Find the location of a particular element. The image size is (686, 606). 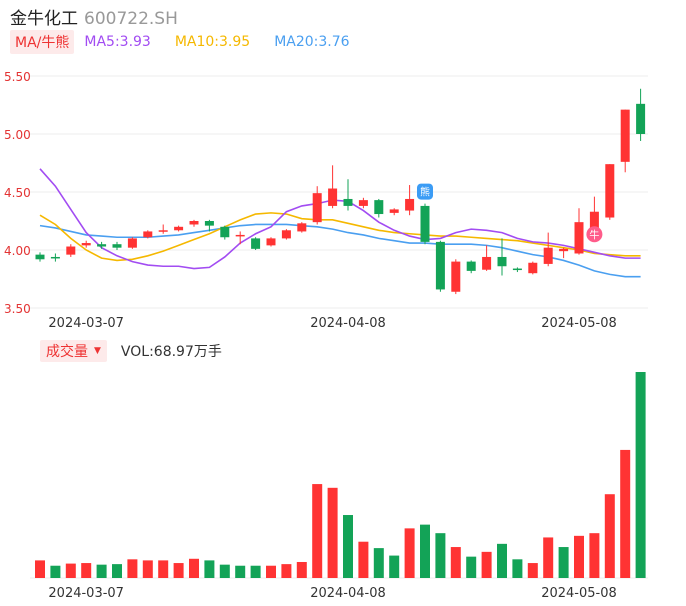

price-tick-label: 4.00 is located at coordinates (17, 251).